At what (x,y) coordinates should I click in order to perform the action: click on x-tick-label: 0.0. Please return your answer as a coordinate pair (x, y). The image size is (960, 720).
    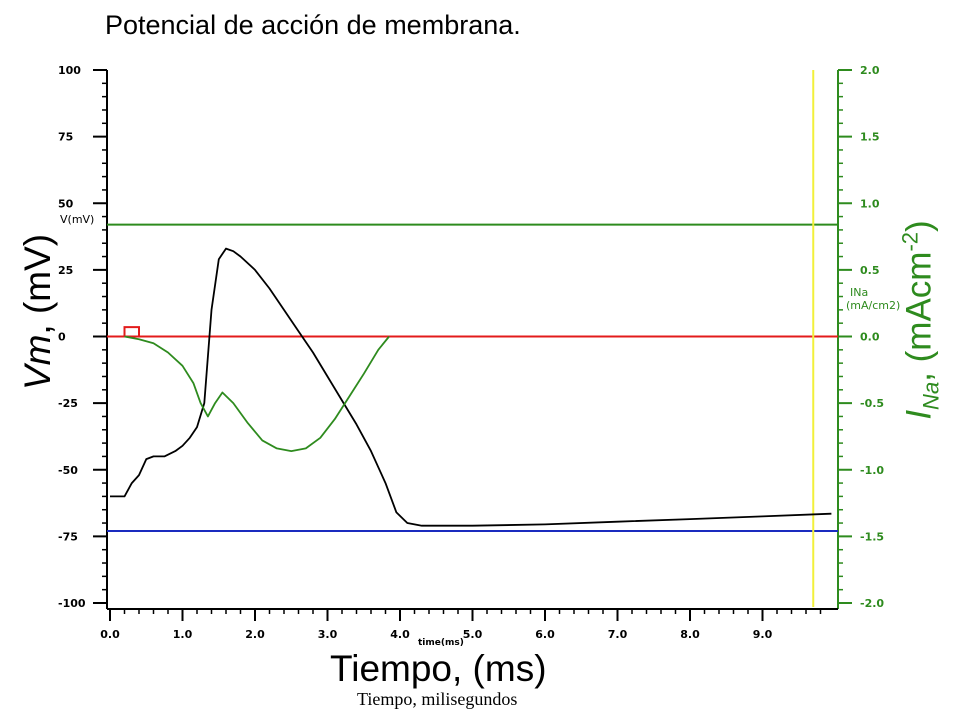
    Looking at the image, I should click on (110, 634).